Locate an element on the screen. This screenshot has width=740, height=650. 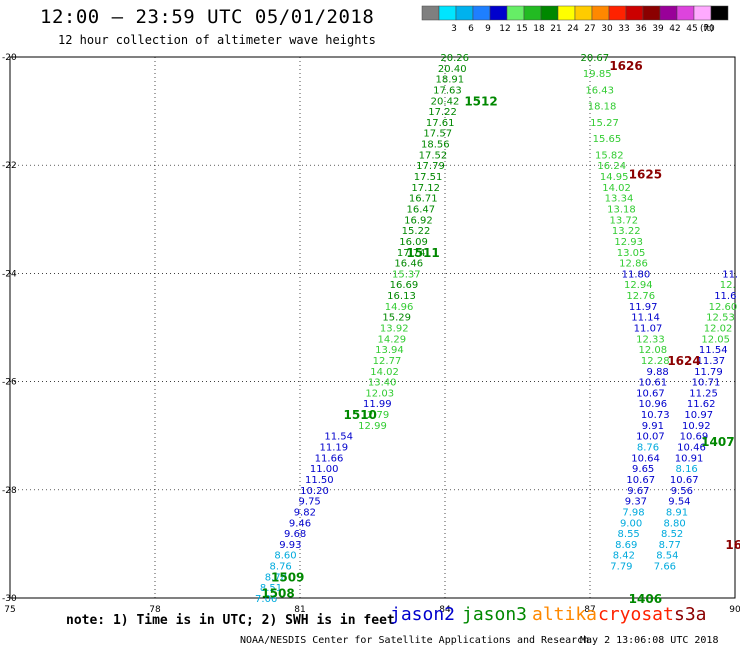
wave-height-value: 12.86 is located at coordinates (633, 264).